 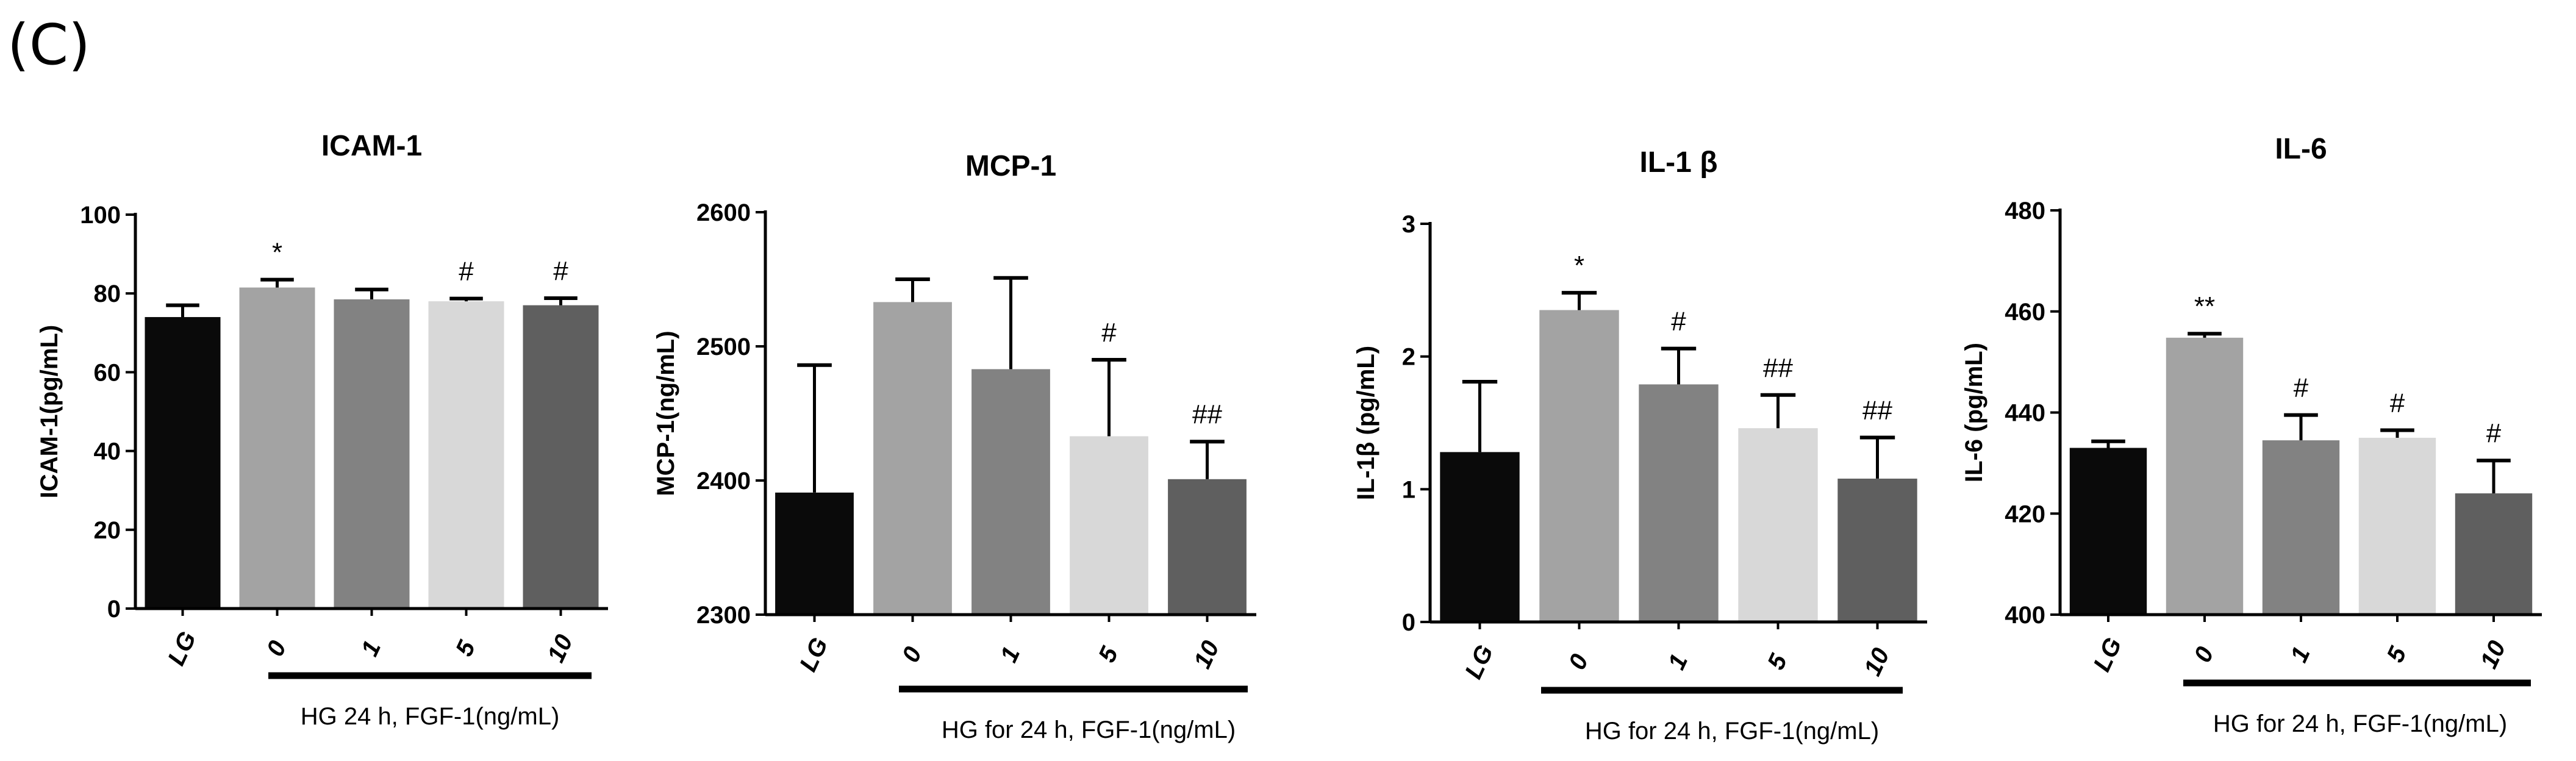 What do you see at coordinates (2025, 615) in the screenshot?
I see `y-tick-label: 400` at bounding box center [2025, 615].